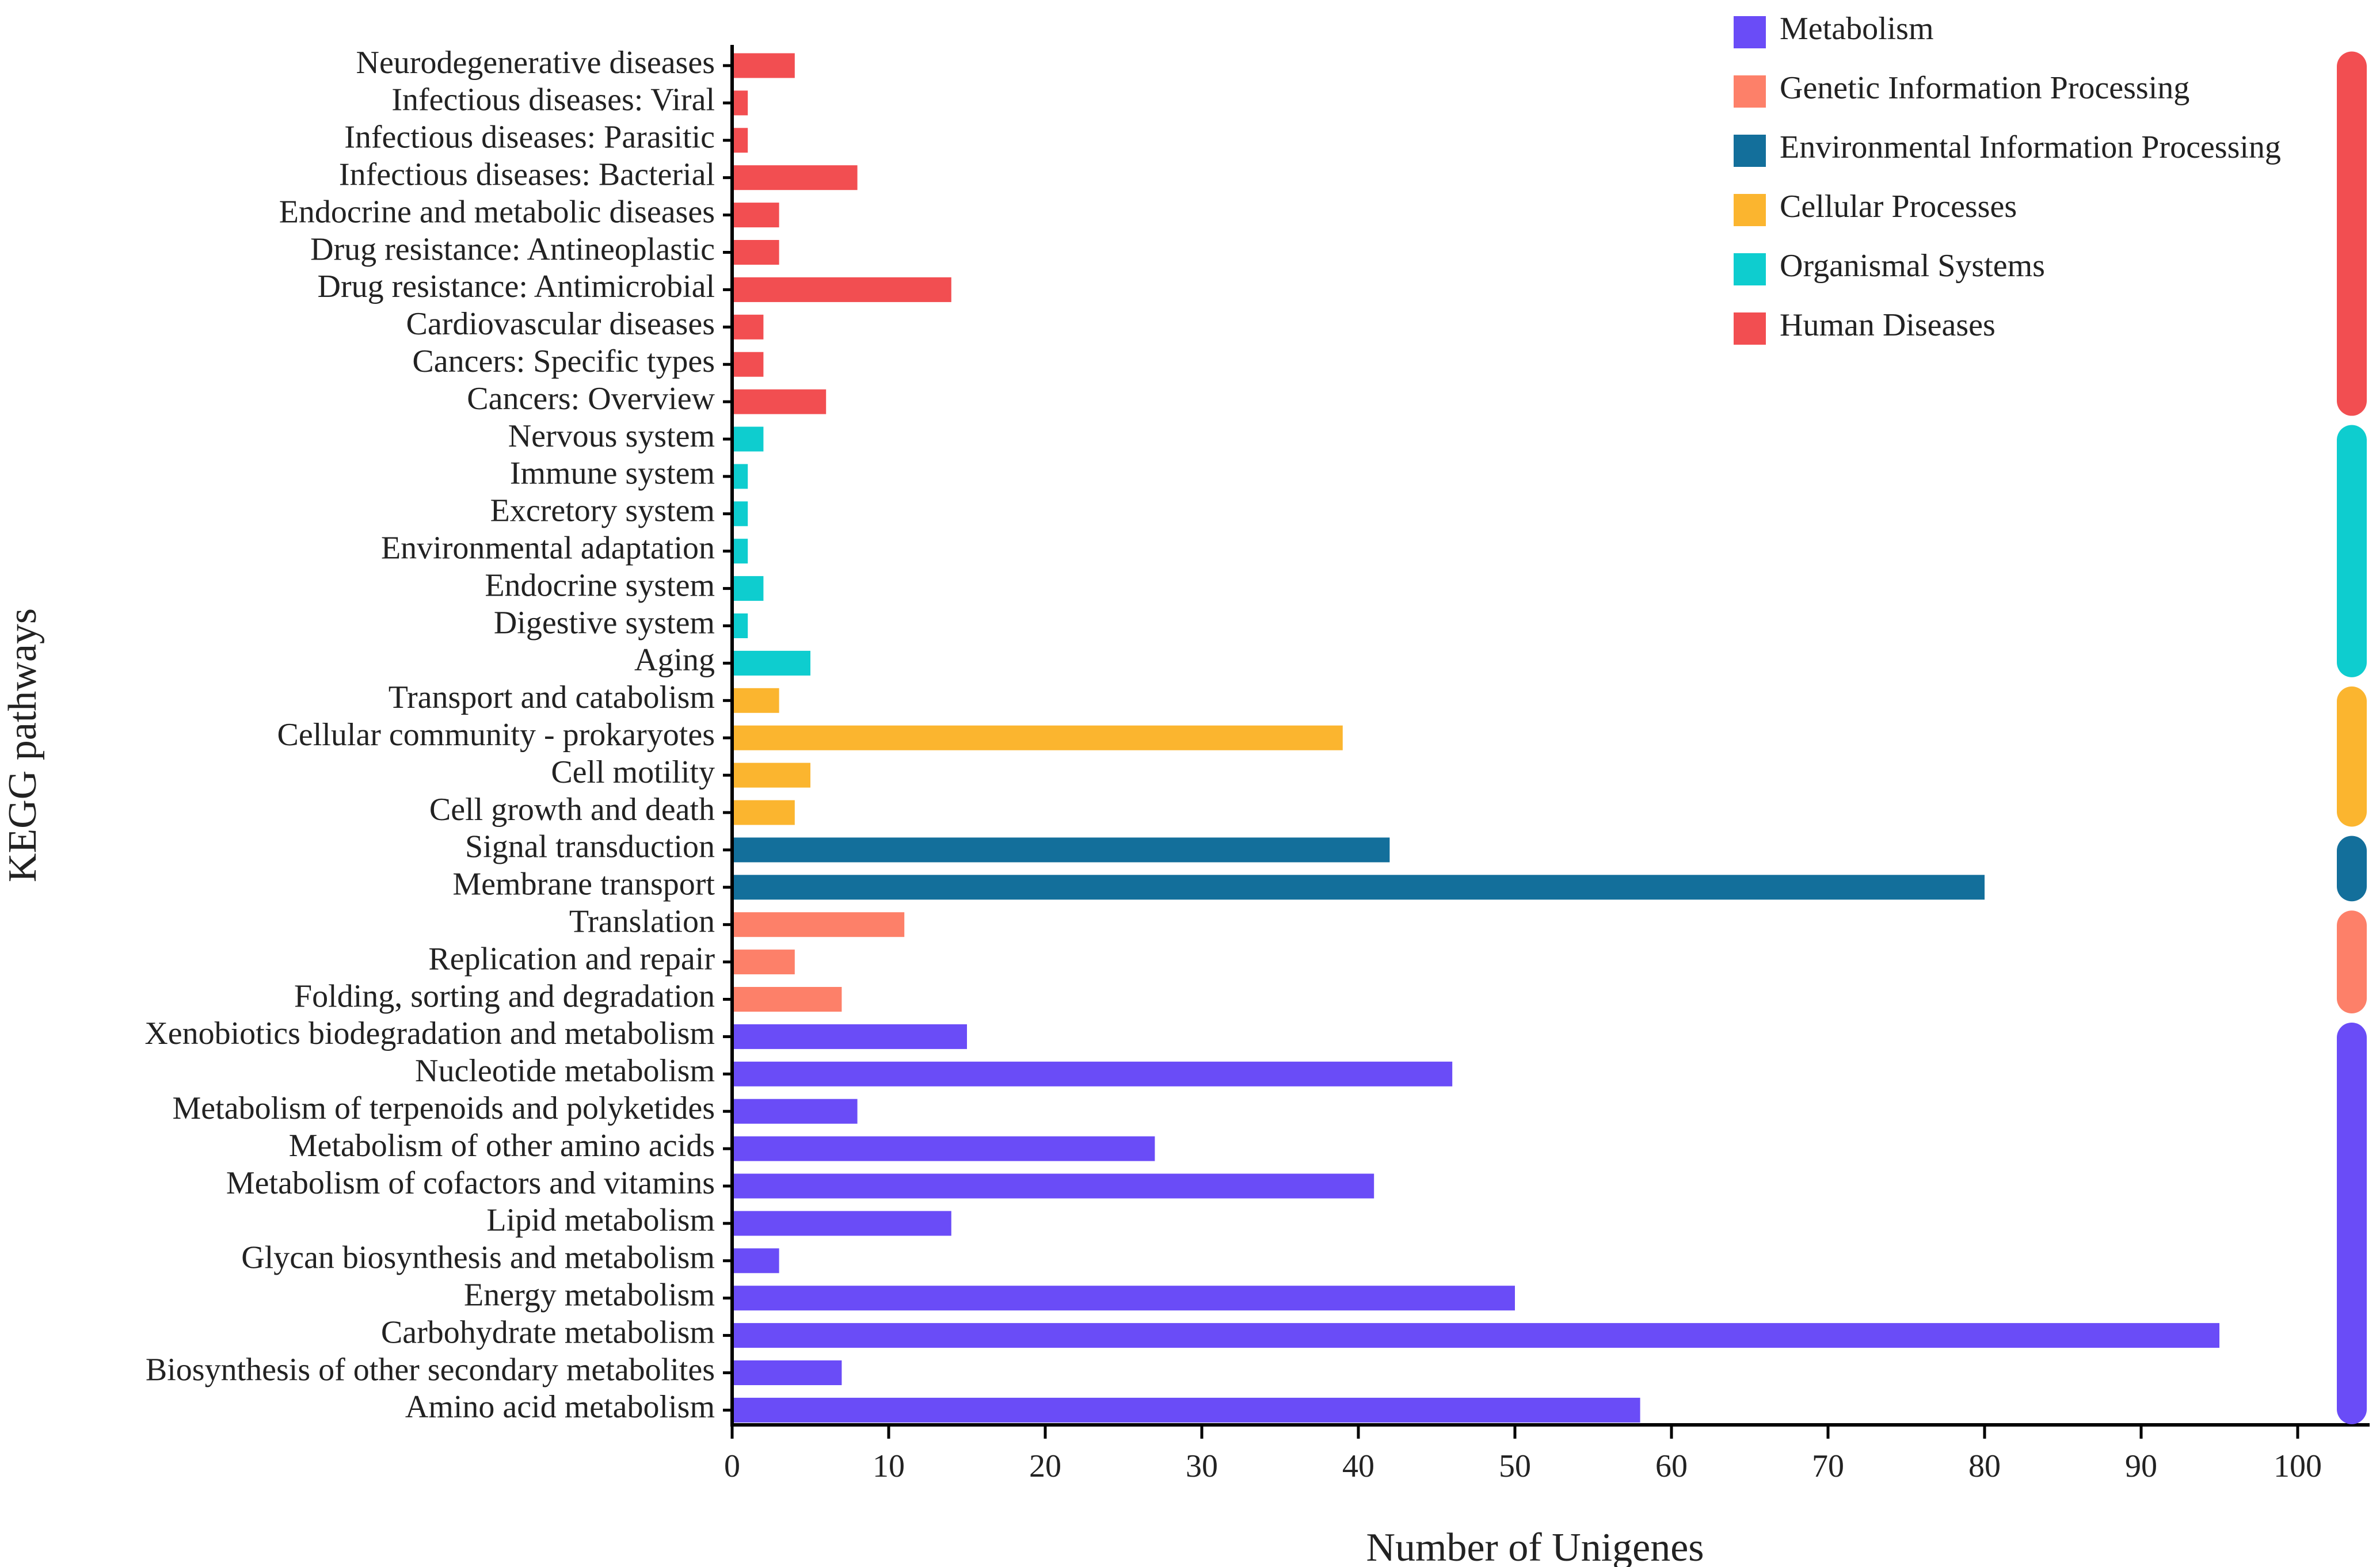 The height and width of the screenshot is (1567, 2380). What do you see at coordinates (787, 999) in the screenshot?
I see `bar-folding-sorting-and-degradation` at bounding box center [787, 999].